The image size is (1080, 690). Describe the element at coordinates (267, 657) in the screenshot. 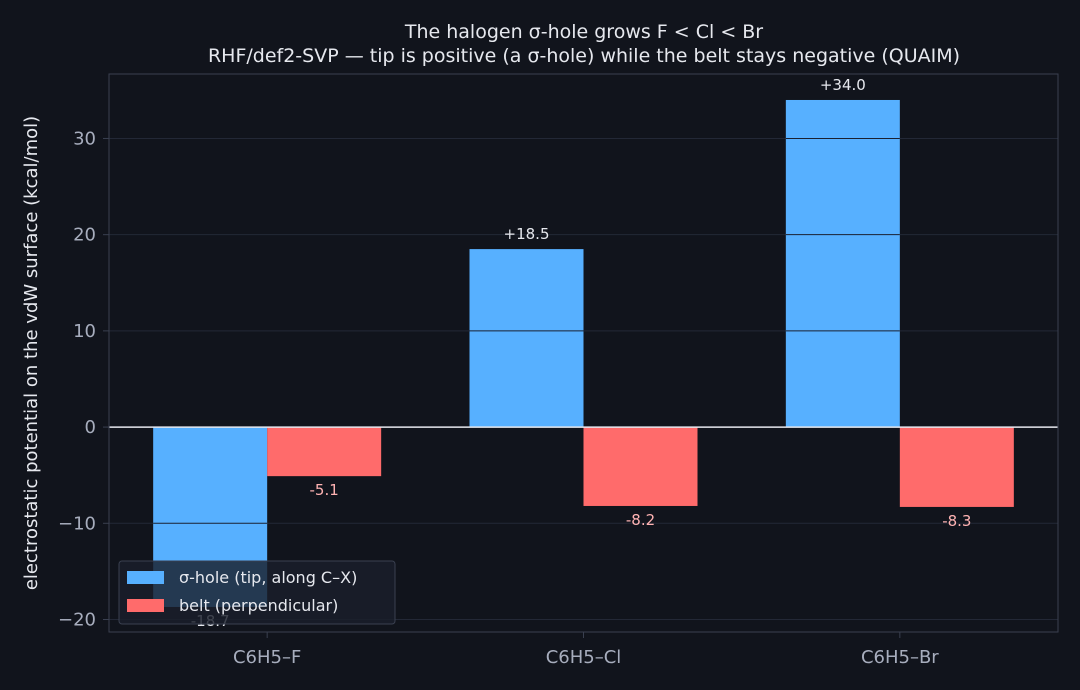

I see `x-tick-label: C6H5–F` at that location.